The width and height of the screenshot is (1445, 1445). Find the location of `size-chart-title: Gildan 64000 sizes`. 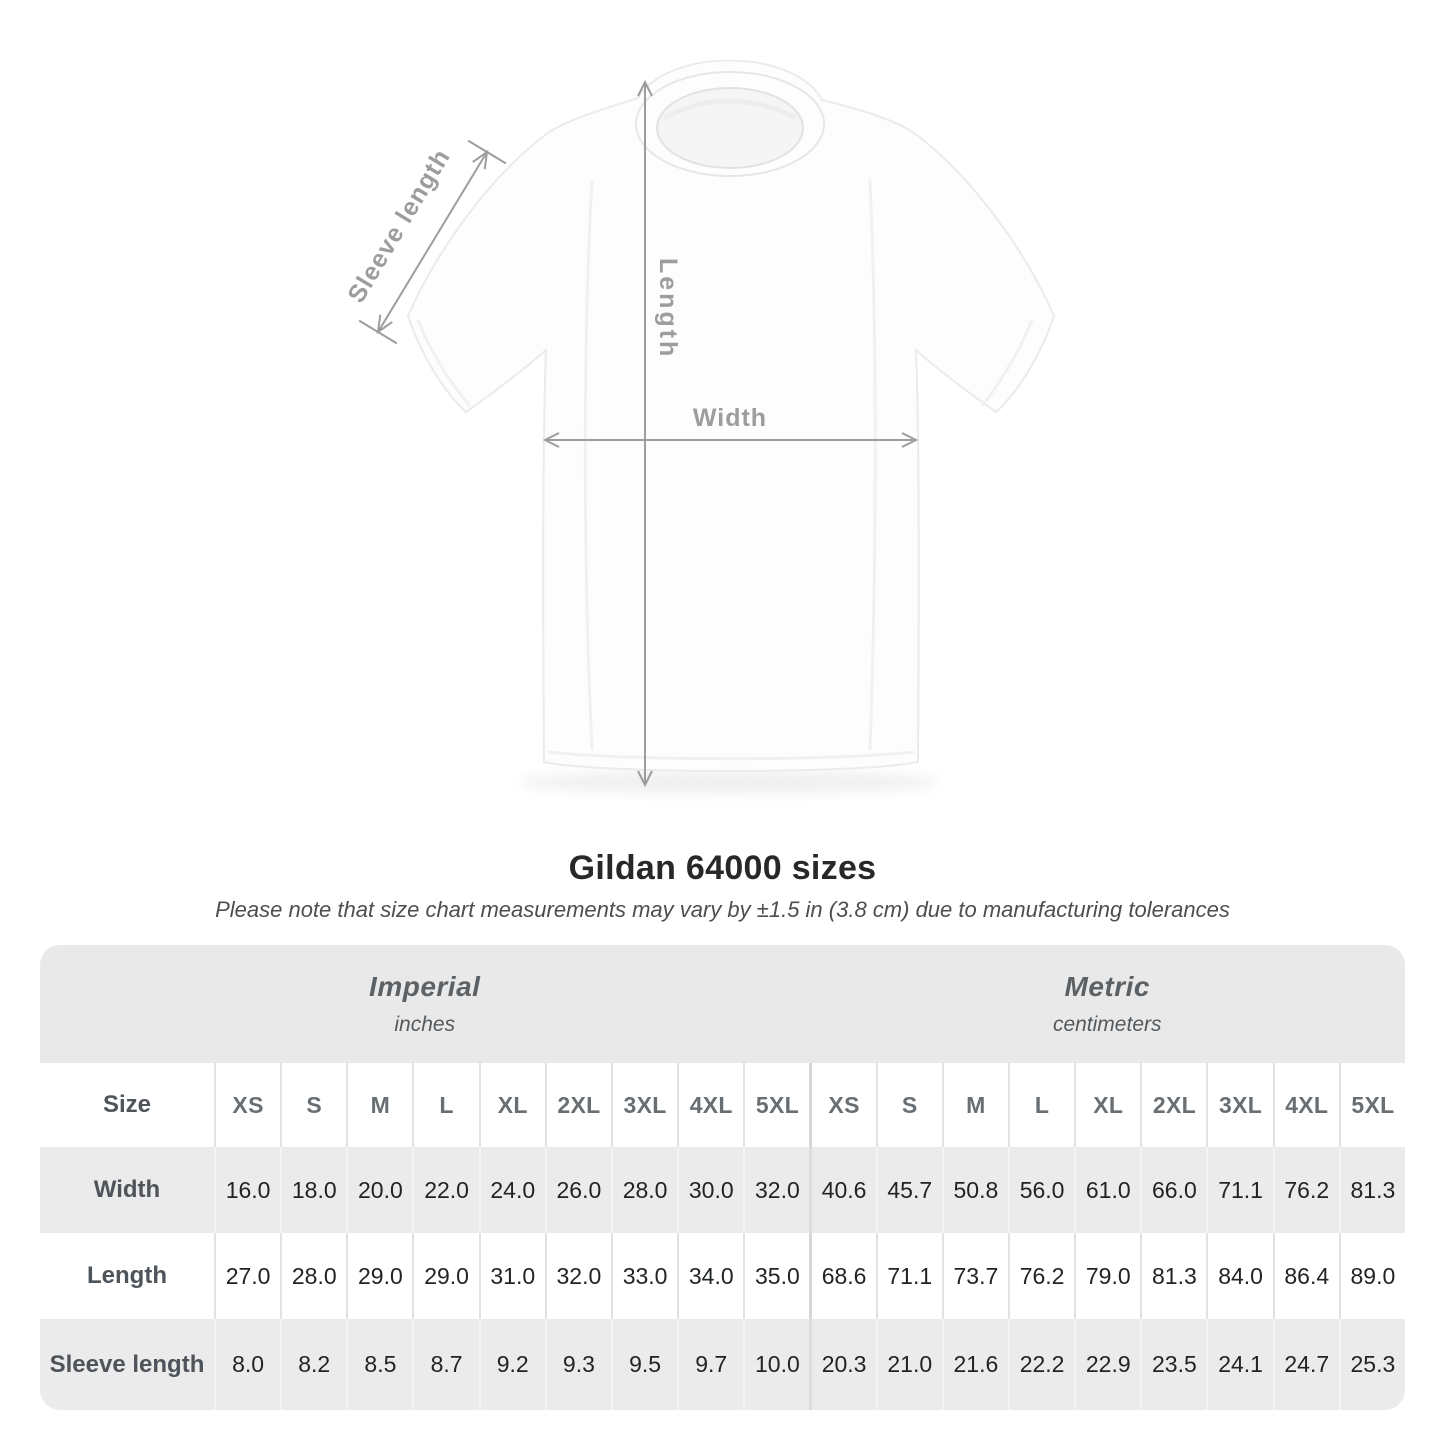

size-chart-title: Gildan 64000 sizes is located at coordinates (722, 868).